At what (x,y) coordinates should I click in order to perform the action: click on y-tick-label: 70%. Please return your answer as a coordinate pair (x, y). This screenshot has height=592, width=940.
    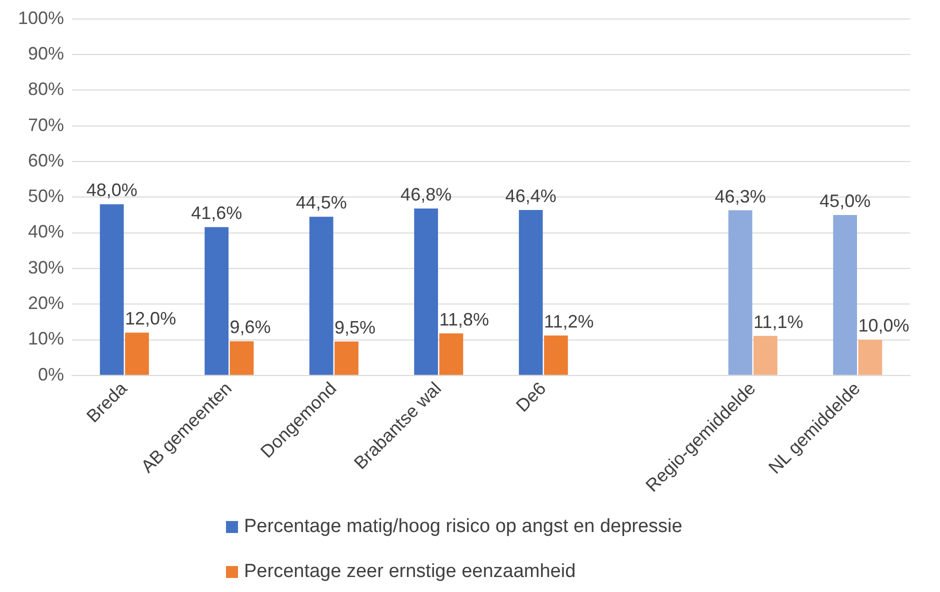
    Looking at the image, I should click on (46, 124).